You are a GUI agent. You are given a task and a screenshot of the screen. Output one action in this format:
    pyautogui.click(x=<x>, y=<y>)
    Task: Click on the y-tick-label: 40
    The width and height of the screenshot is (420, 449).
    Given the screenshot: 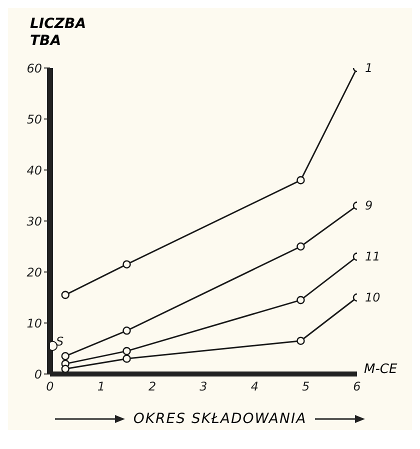 What is the action you would take?
    pyautogui.click(x=34, y=170)
    